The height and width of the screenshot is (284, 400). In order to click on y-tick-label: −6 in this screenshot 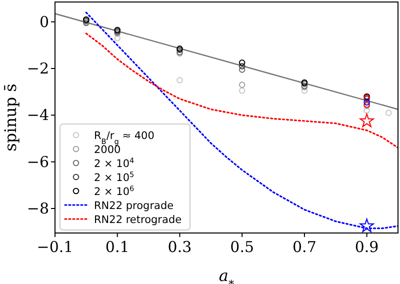, I will do `click(37, 161)`.